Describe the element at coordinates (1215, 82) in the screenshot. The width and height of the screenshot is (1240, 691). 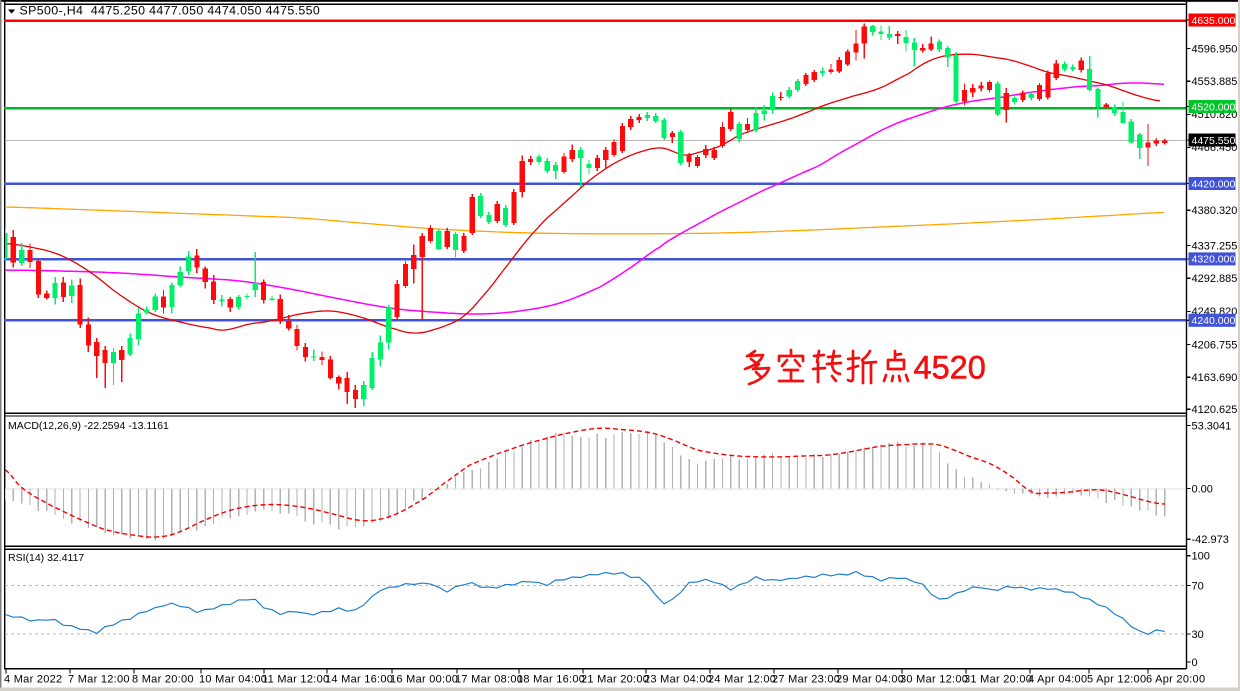
I see `svg-text: 4553.885` at that location.